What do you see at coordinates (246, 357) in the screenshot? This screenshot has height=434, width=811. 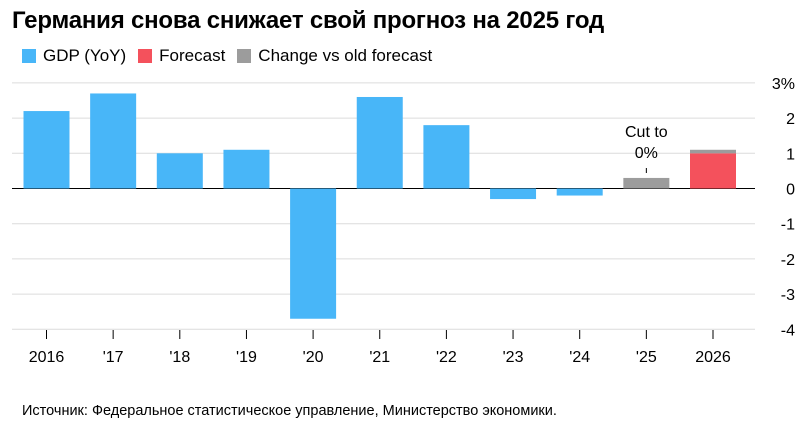 I see `x-tick-label: '19` at bounding box center [246, 357].